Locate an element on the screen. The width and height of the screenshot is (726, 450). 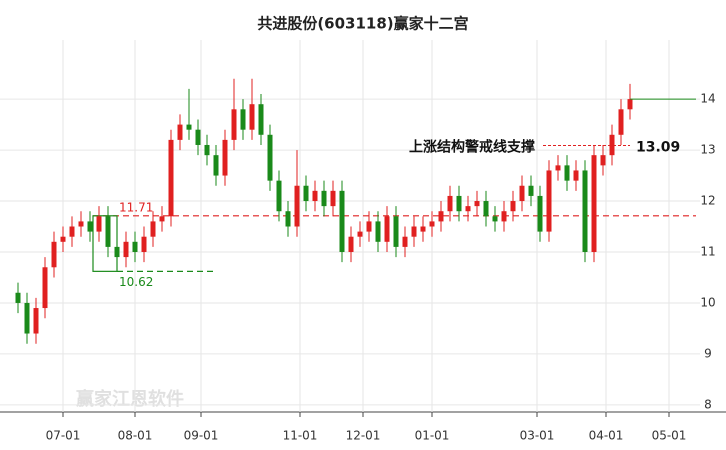
x-tick-label: 01-01 is located at coordinates (432, 436).